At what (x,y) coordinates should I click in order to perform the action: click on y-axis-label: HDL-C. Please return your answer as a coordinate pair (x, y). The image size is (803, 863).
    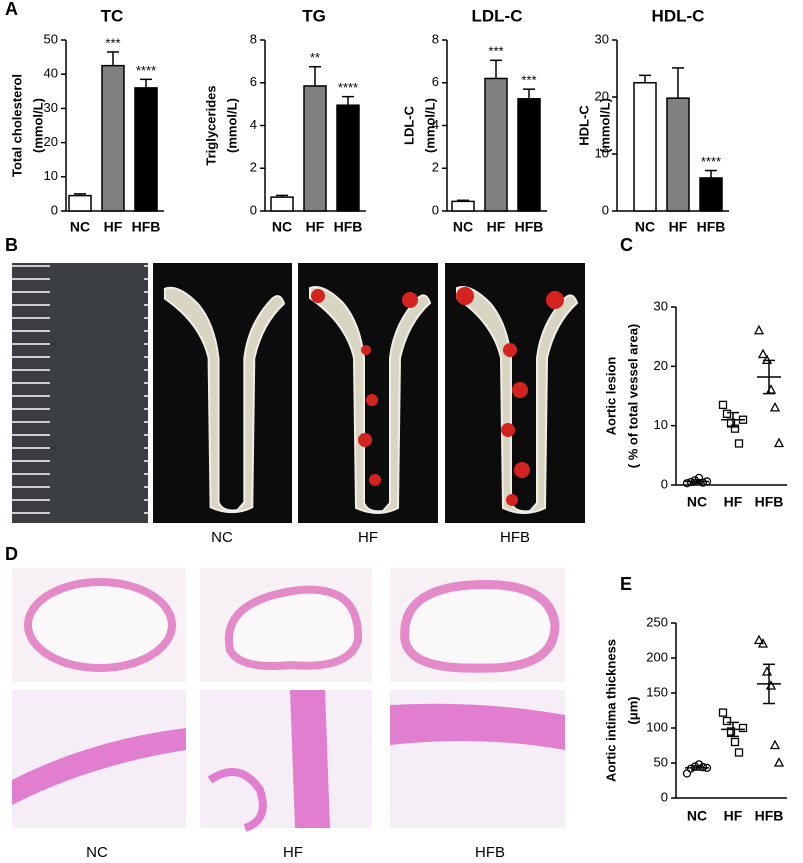
    Looking at the image, I should click on (583, 125).